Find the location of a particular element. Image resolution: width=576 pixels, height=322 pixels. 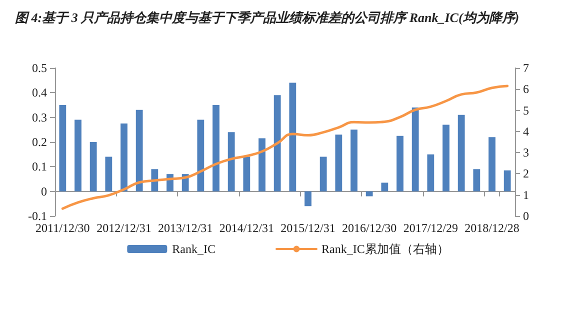

x-tick-label: 2018/12/28 is located at coordinates (492, 228).